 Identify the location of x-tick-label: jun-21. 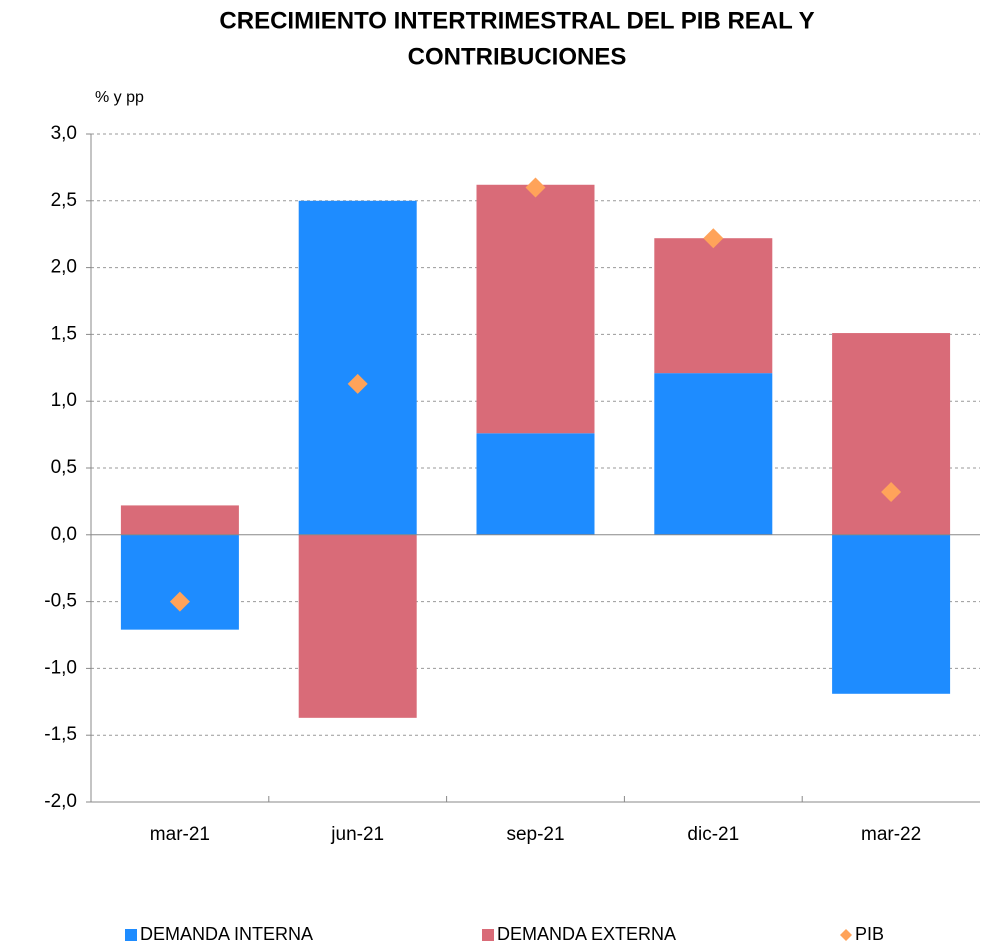
(357, 834).